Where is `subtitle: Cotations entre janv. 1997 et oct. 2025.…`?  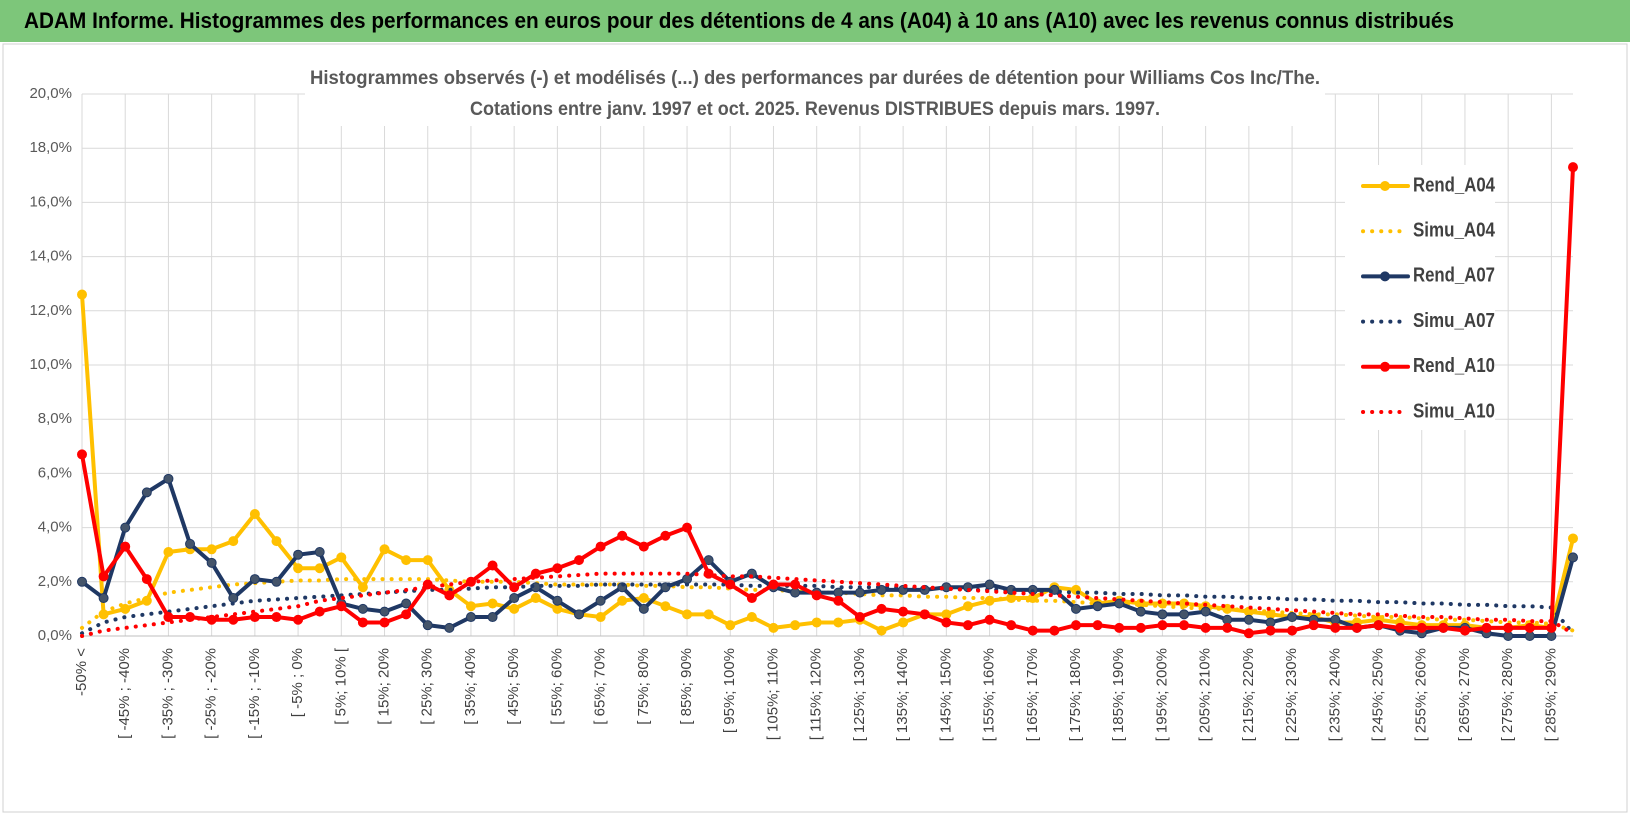
subtitle: Cotations entre janv. 1997 et oct. 2025.… is located at coordinates (815, 109).